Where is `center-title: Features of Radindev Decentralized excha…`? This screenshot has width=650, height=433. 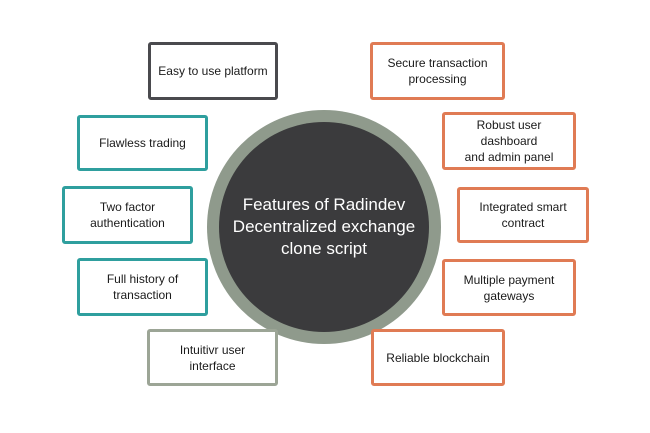 center-title: Features of Radindev Decentralized excha… is located at coordinates (324, 226).